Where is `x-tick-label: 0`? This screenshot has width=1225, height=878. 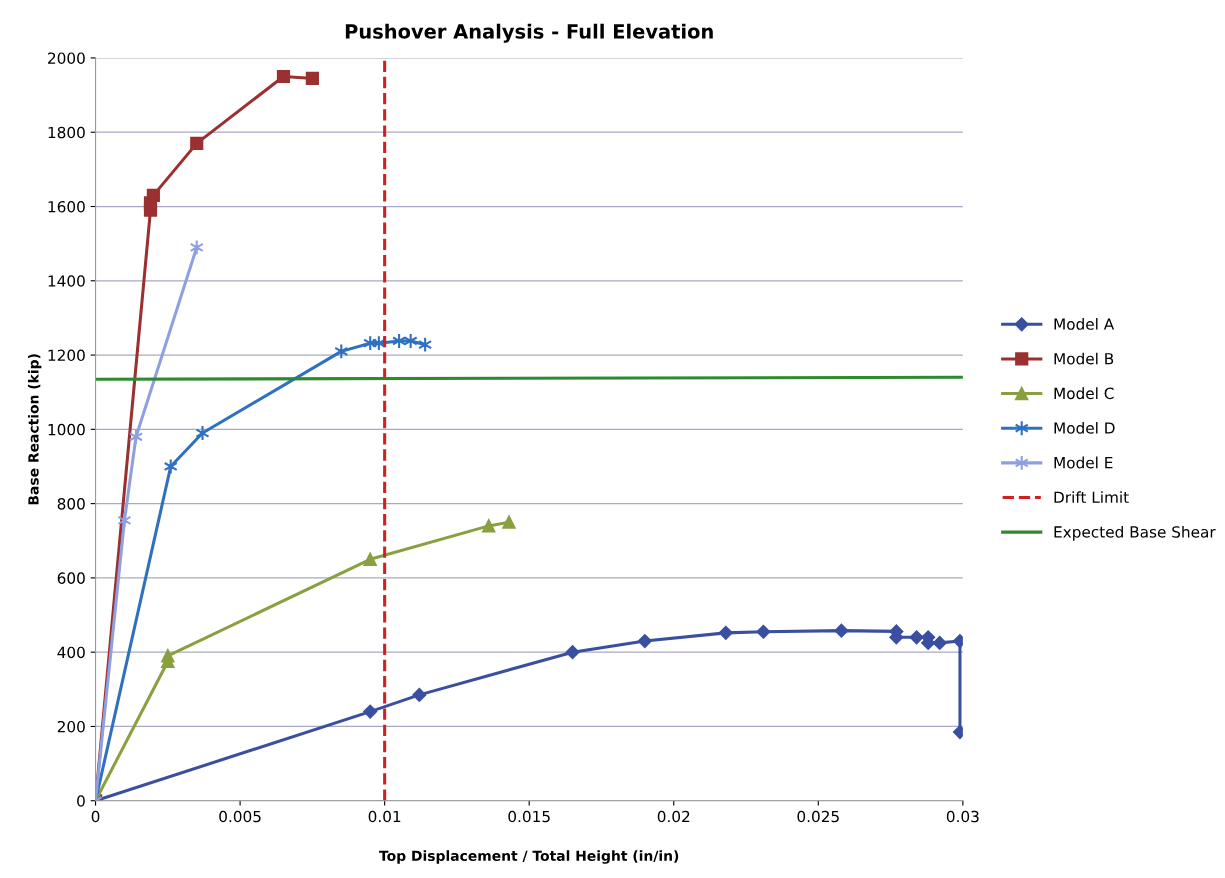 x-tick-label: 0 is located at coordinates (95, 816).